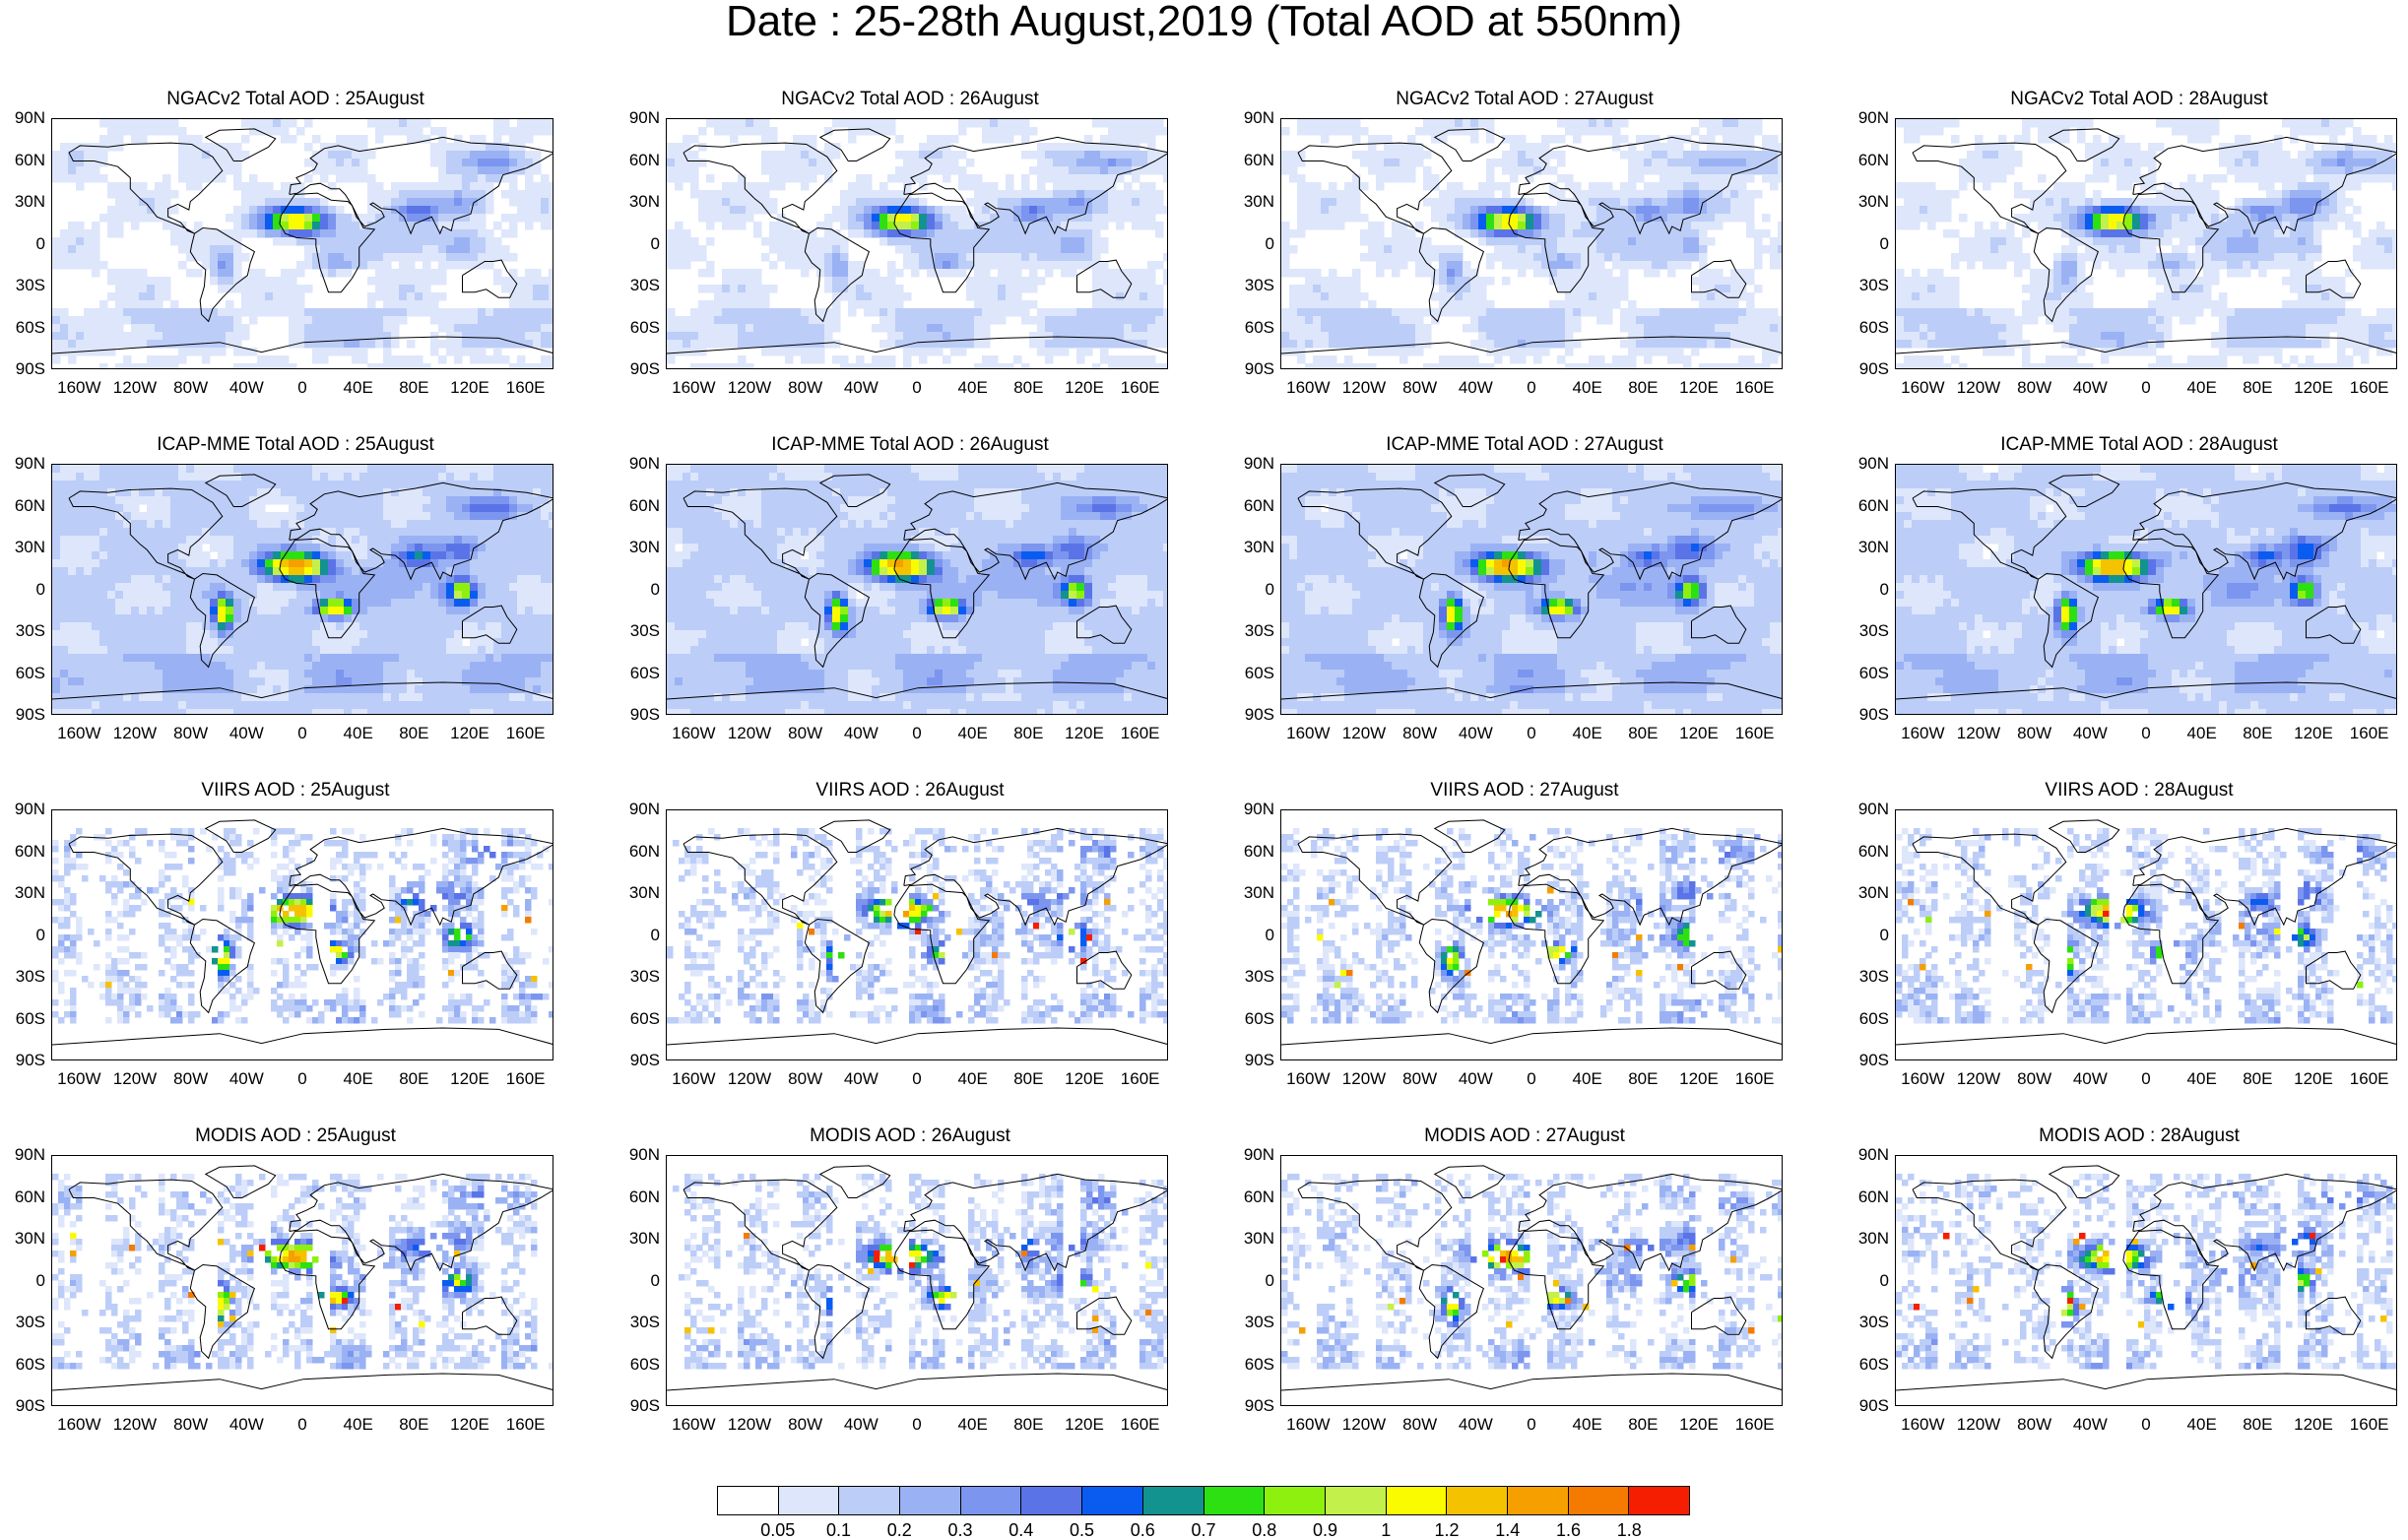 This screenshot has width=2408, height=1540. What do you see at coordinates (839, 1530) in the screenshot?
I see `colorbar-tick-label: 0.1` at bounding box center [839, 1530].